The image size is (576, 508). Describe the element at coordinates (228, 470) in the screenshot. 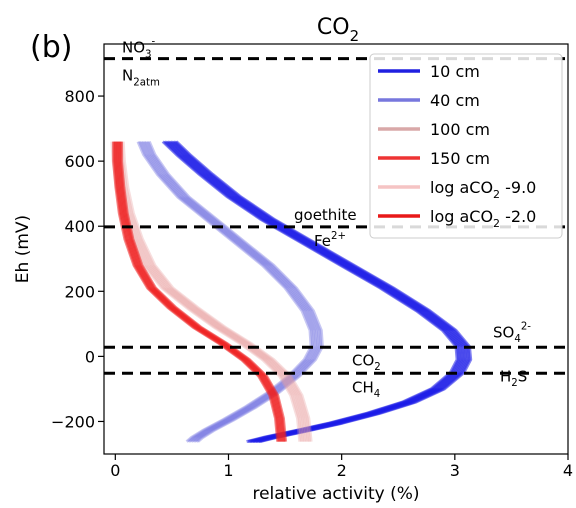

I see `x-tick-label: 1` at that location.